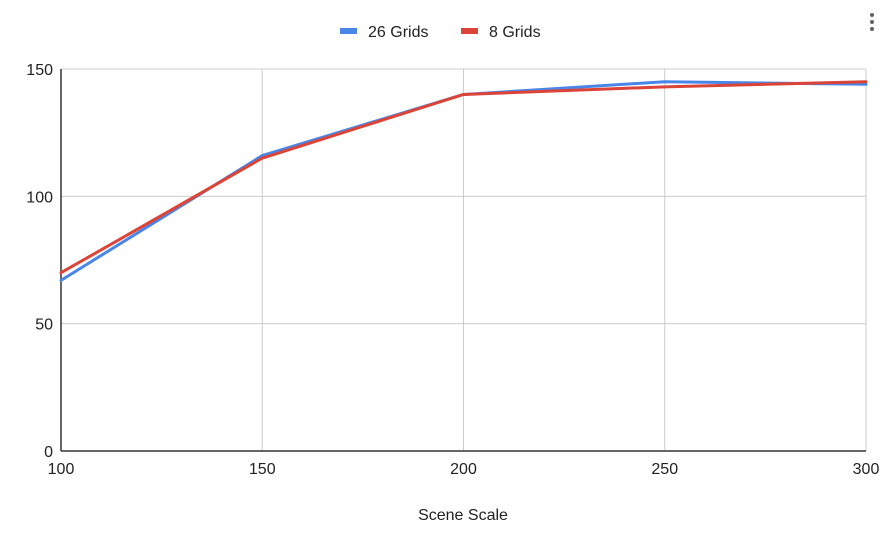  What do you see at coordinates (440, 32) in the screenshot?
I see `legend: 26 Grids 8 Grids` at bounding box center [440, 32].